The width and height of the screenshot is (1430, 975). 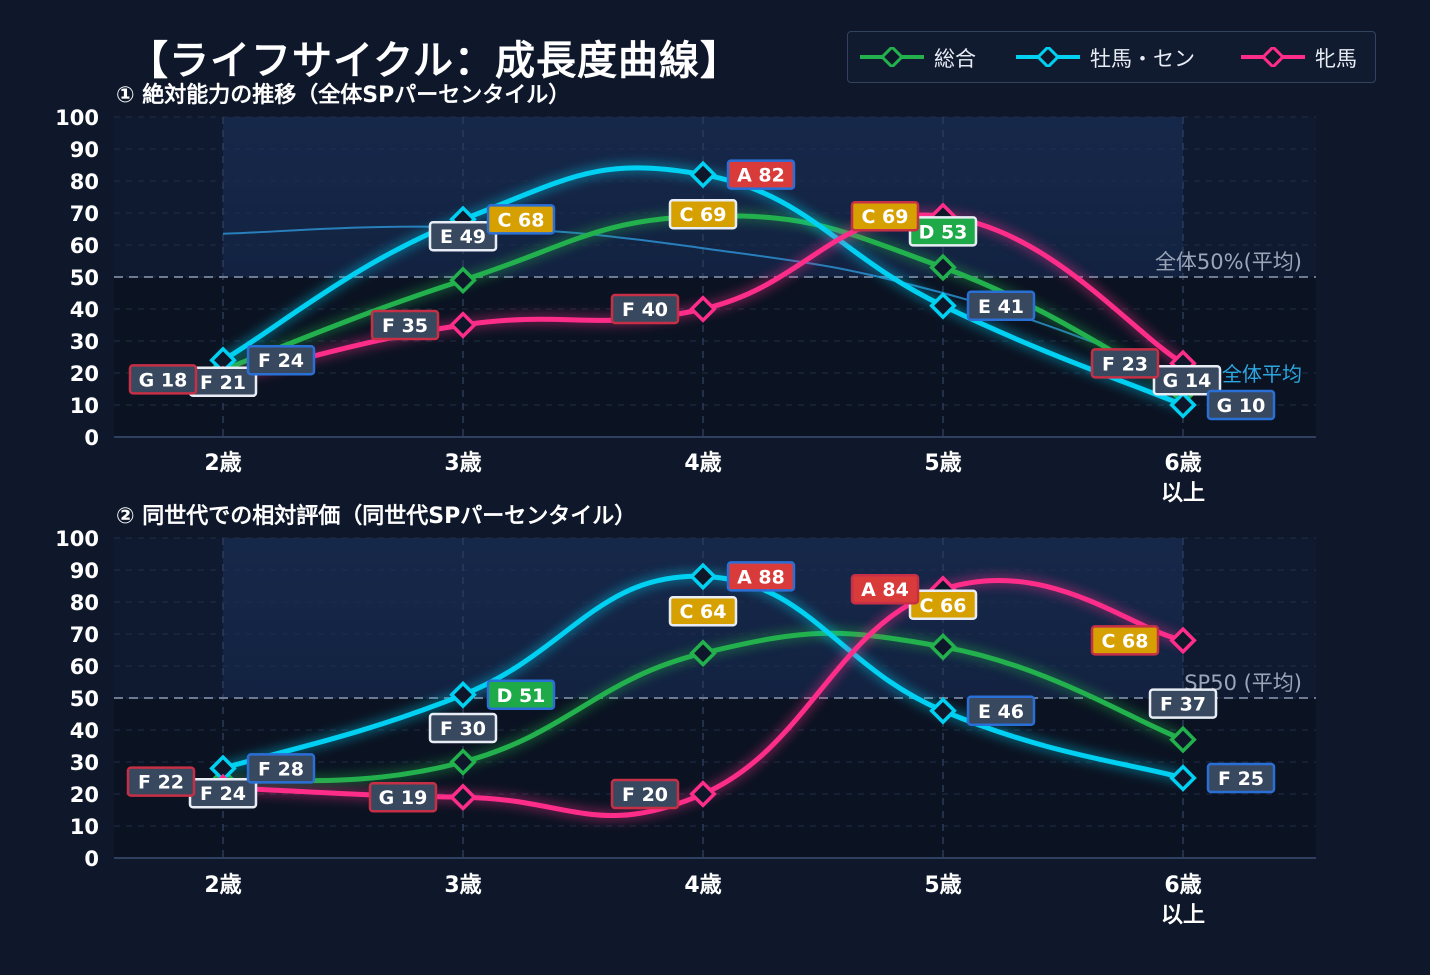 I want to click on x-tick-label: 2歳, so click(x=222, y=463).